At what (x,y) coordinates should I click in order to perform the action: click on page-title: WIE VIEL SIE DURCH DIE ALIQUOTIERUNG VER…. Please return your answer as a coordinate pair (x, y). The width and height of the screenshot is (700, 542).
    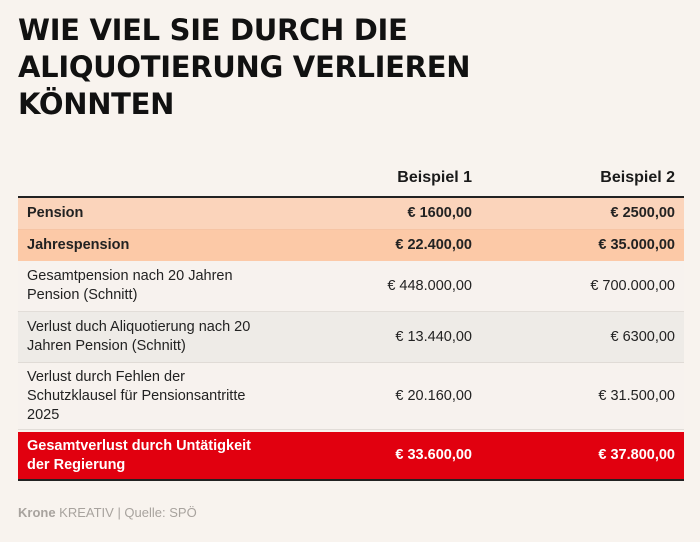
    Looking at the image, I should click on (244, 67).